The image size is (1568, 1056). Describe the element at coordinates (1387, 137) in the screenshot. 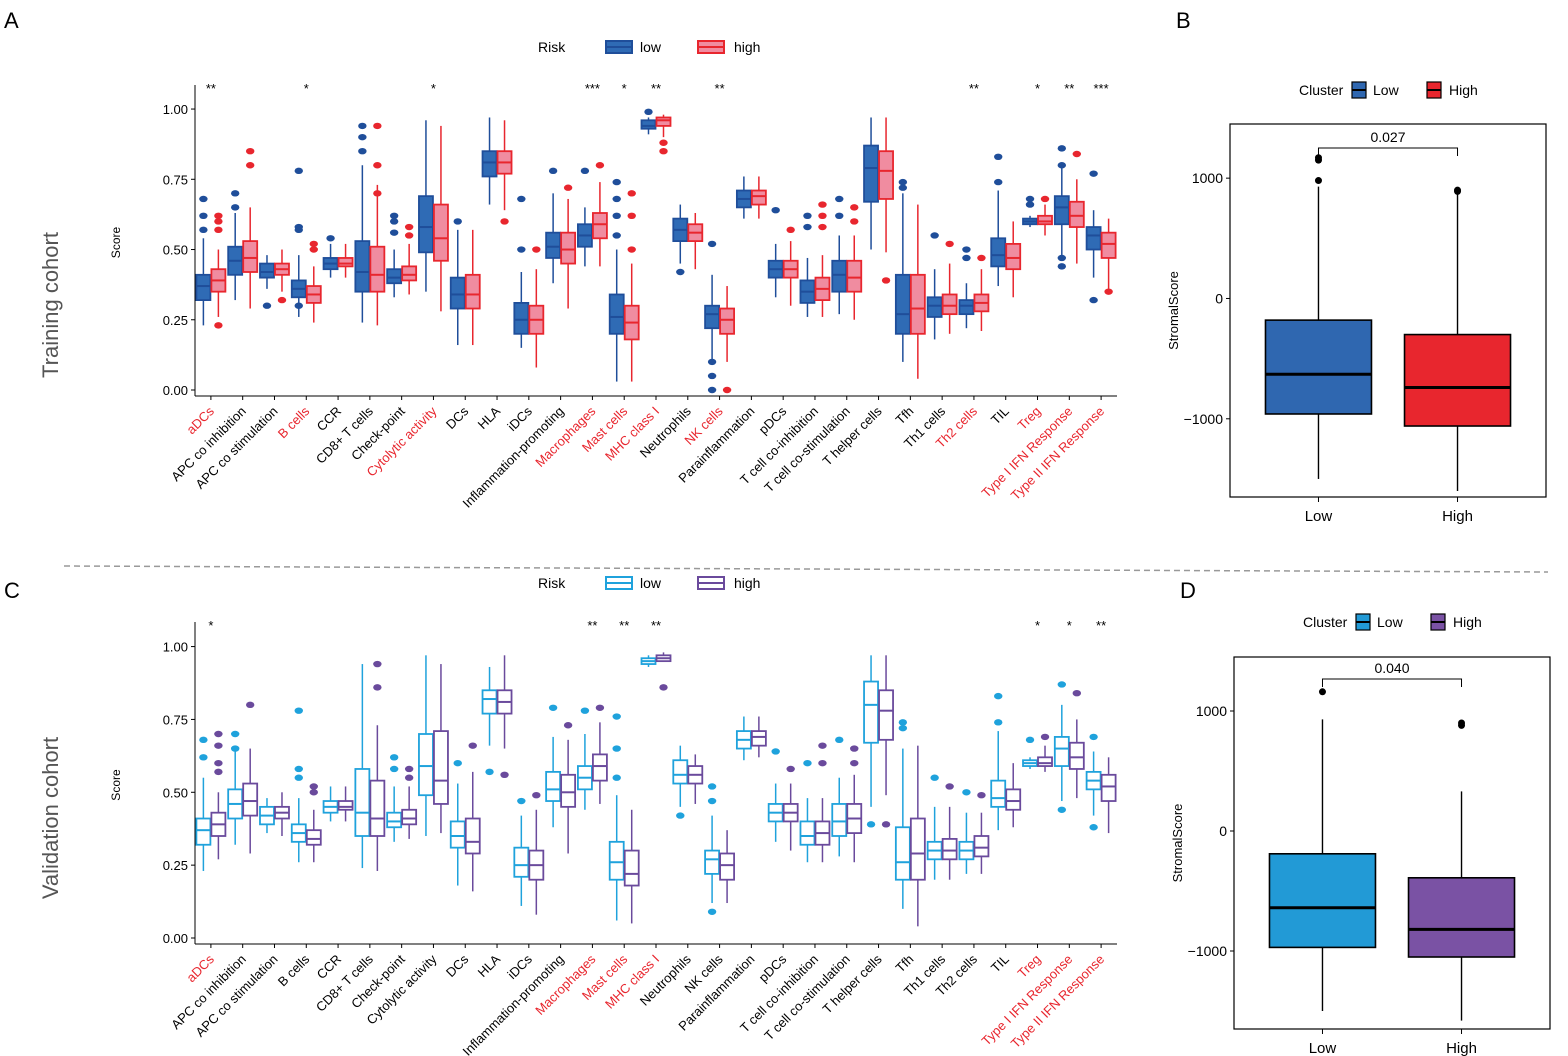

I see `p-value-label: 0.027` at that location.